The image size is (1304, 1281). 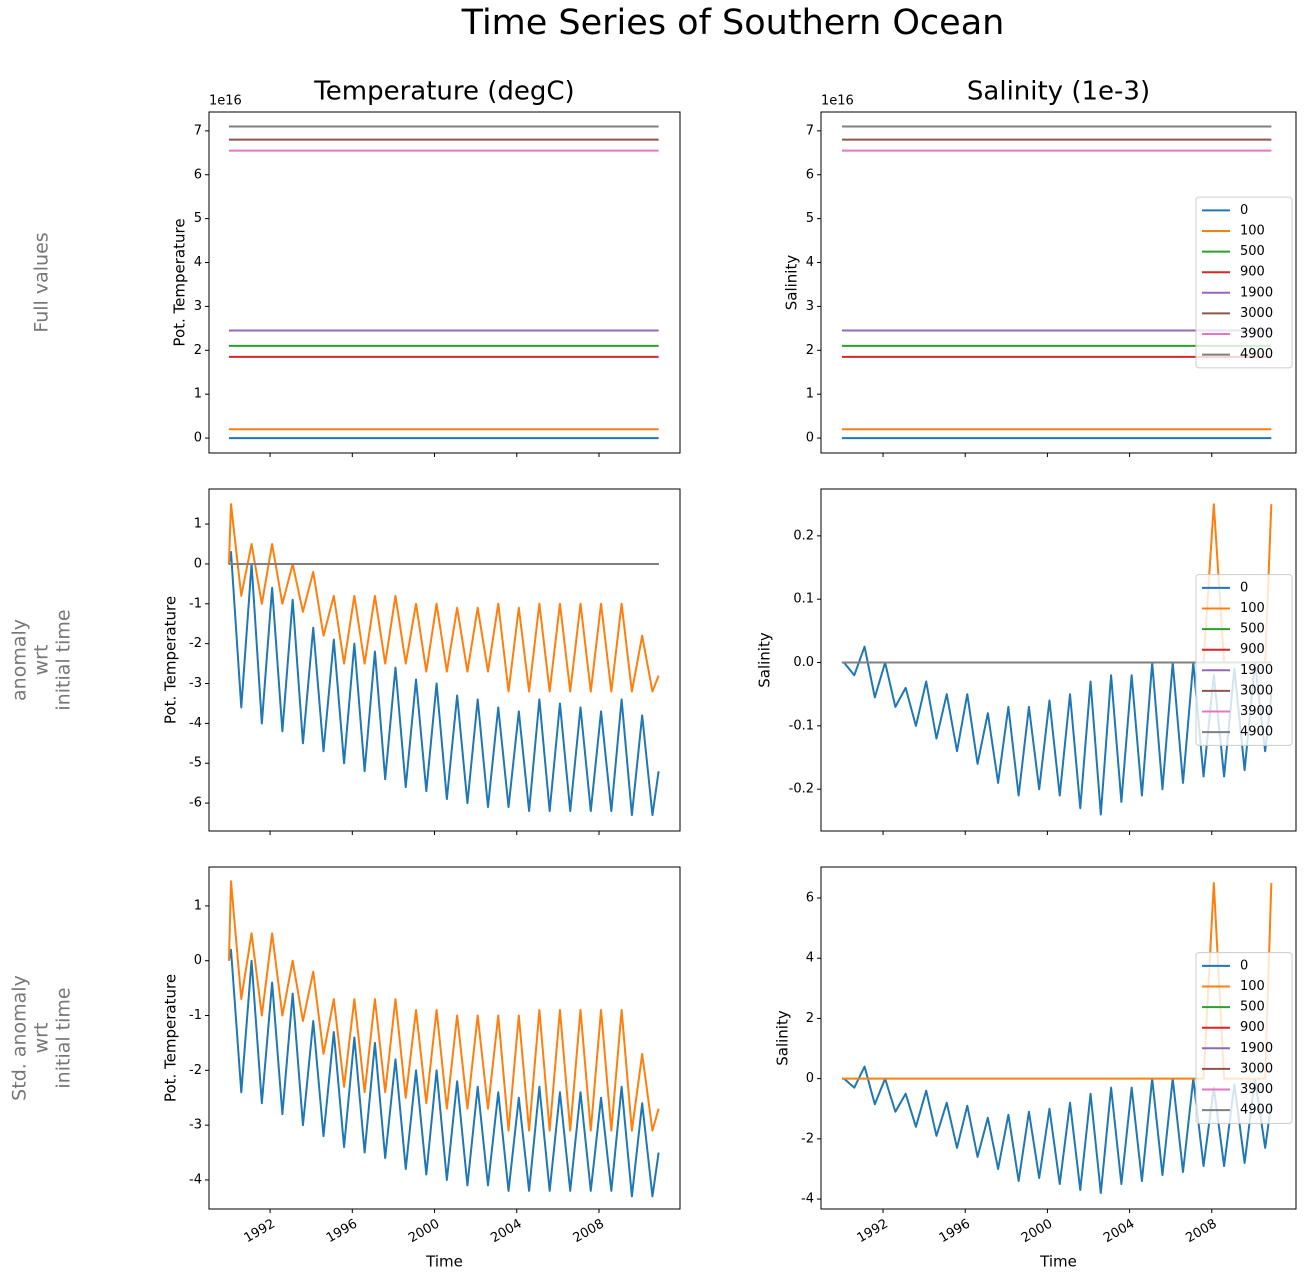 I want to click on row-label: Full values, so click(x=42, y=282).